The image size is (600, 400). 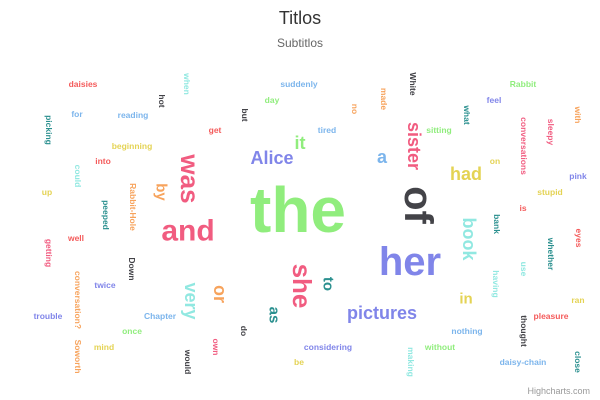 What do you see at coordinates (355, 109) in the screenshot?
I see `word-no: no` at bounding box center [355, 109].